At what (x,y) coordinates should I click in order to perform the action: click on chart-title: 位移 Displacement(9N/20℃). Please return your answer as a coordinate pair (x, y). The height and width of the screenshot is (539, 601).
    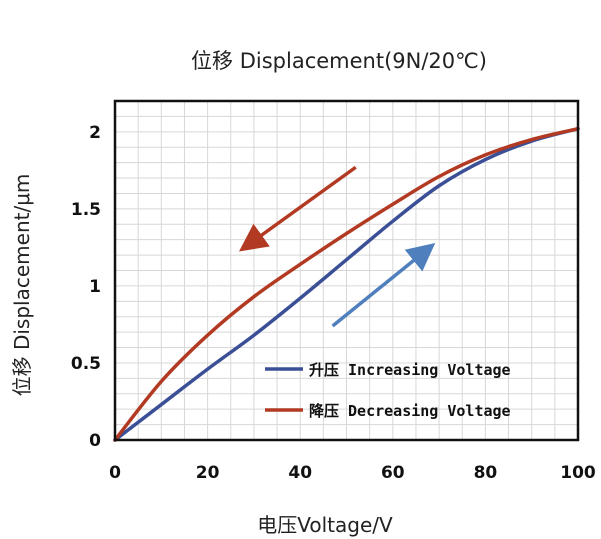
    Looking at the image, I should click on (339, 61).